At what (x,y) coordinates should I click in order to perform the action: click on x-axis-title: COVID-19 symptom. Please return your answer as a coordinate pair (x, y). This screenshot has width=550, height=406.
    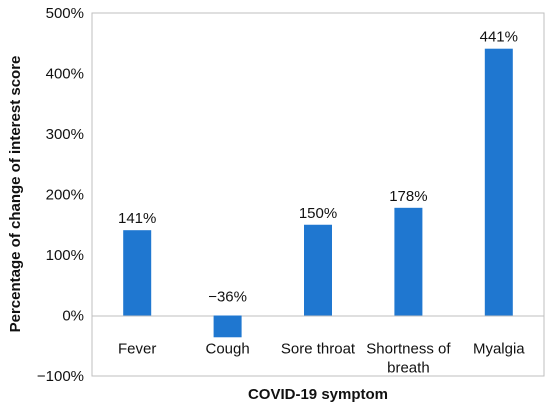
    Looking at the image, I should click on (318, 394).